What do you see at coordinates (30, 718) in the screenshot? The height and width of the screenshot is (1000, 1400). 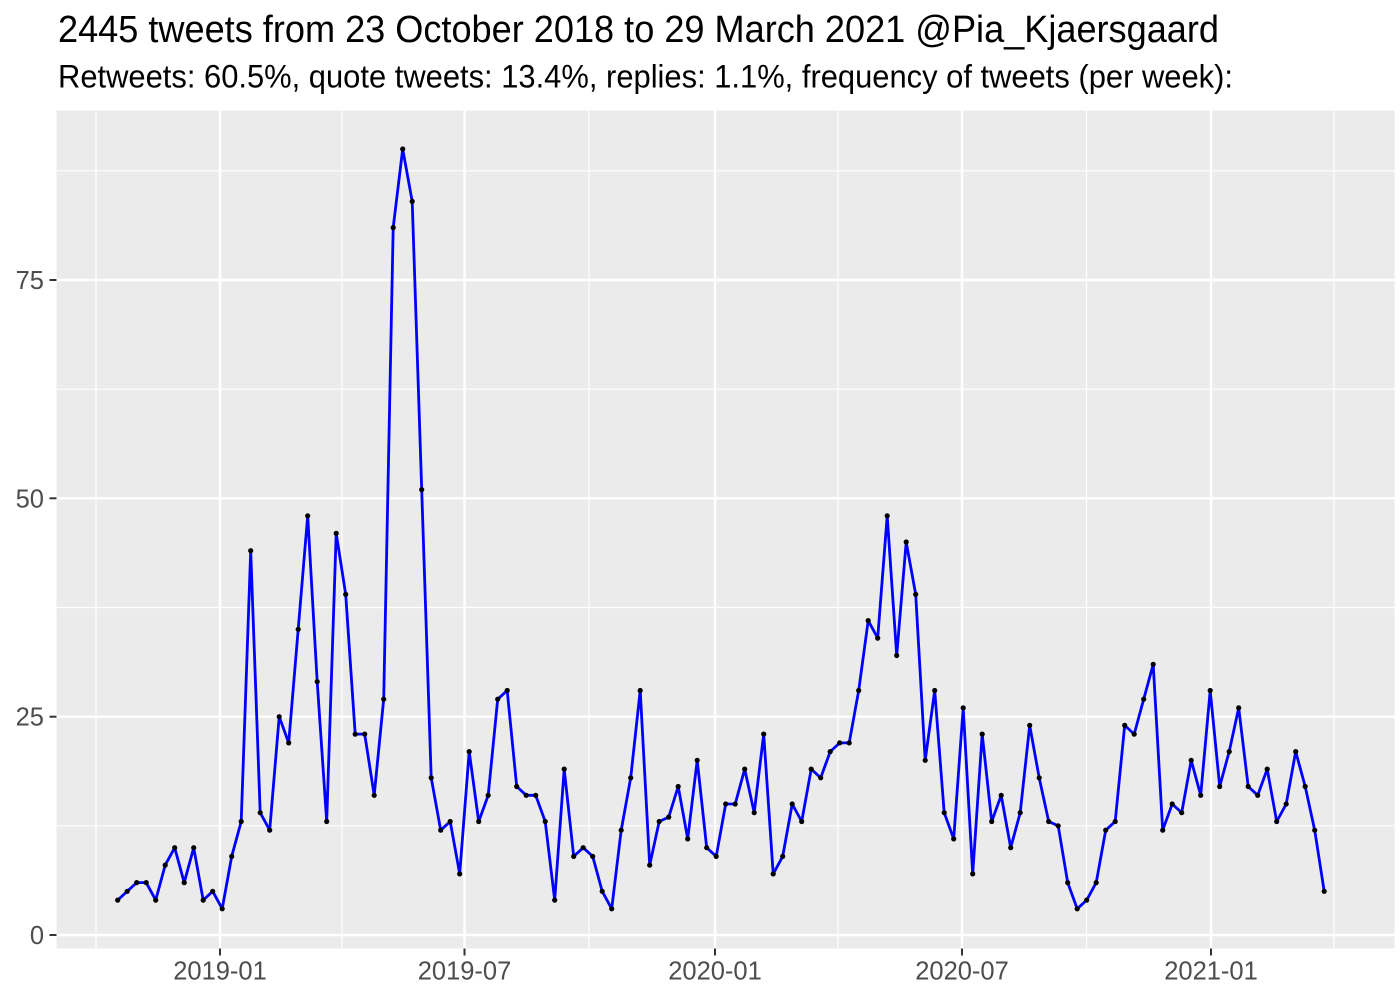 I see `svg-text: 25` at bounding box center [30, 718].